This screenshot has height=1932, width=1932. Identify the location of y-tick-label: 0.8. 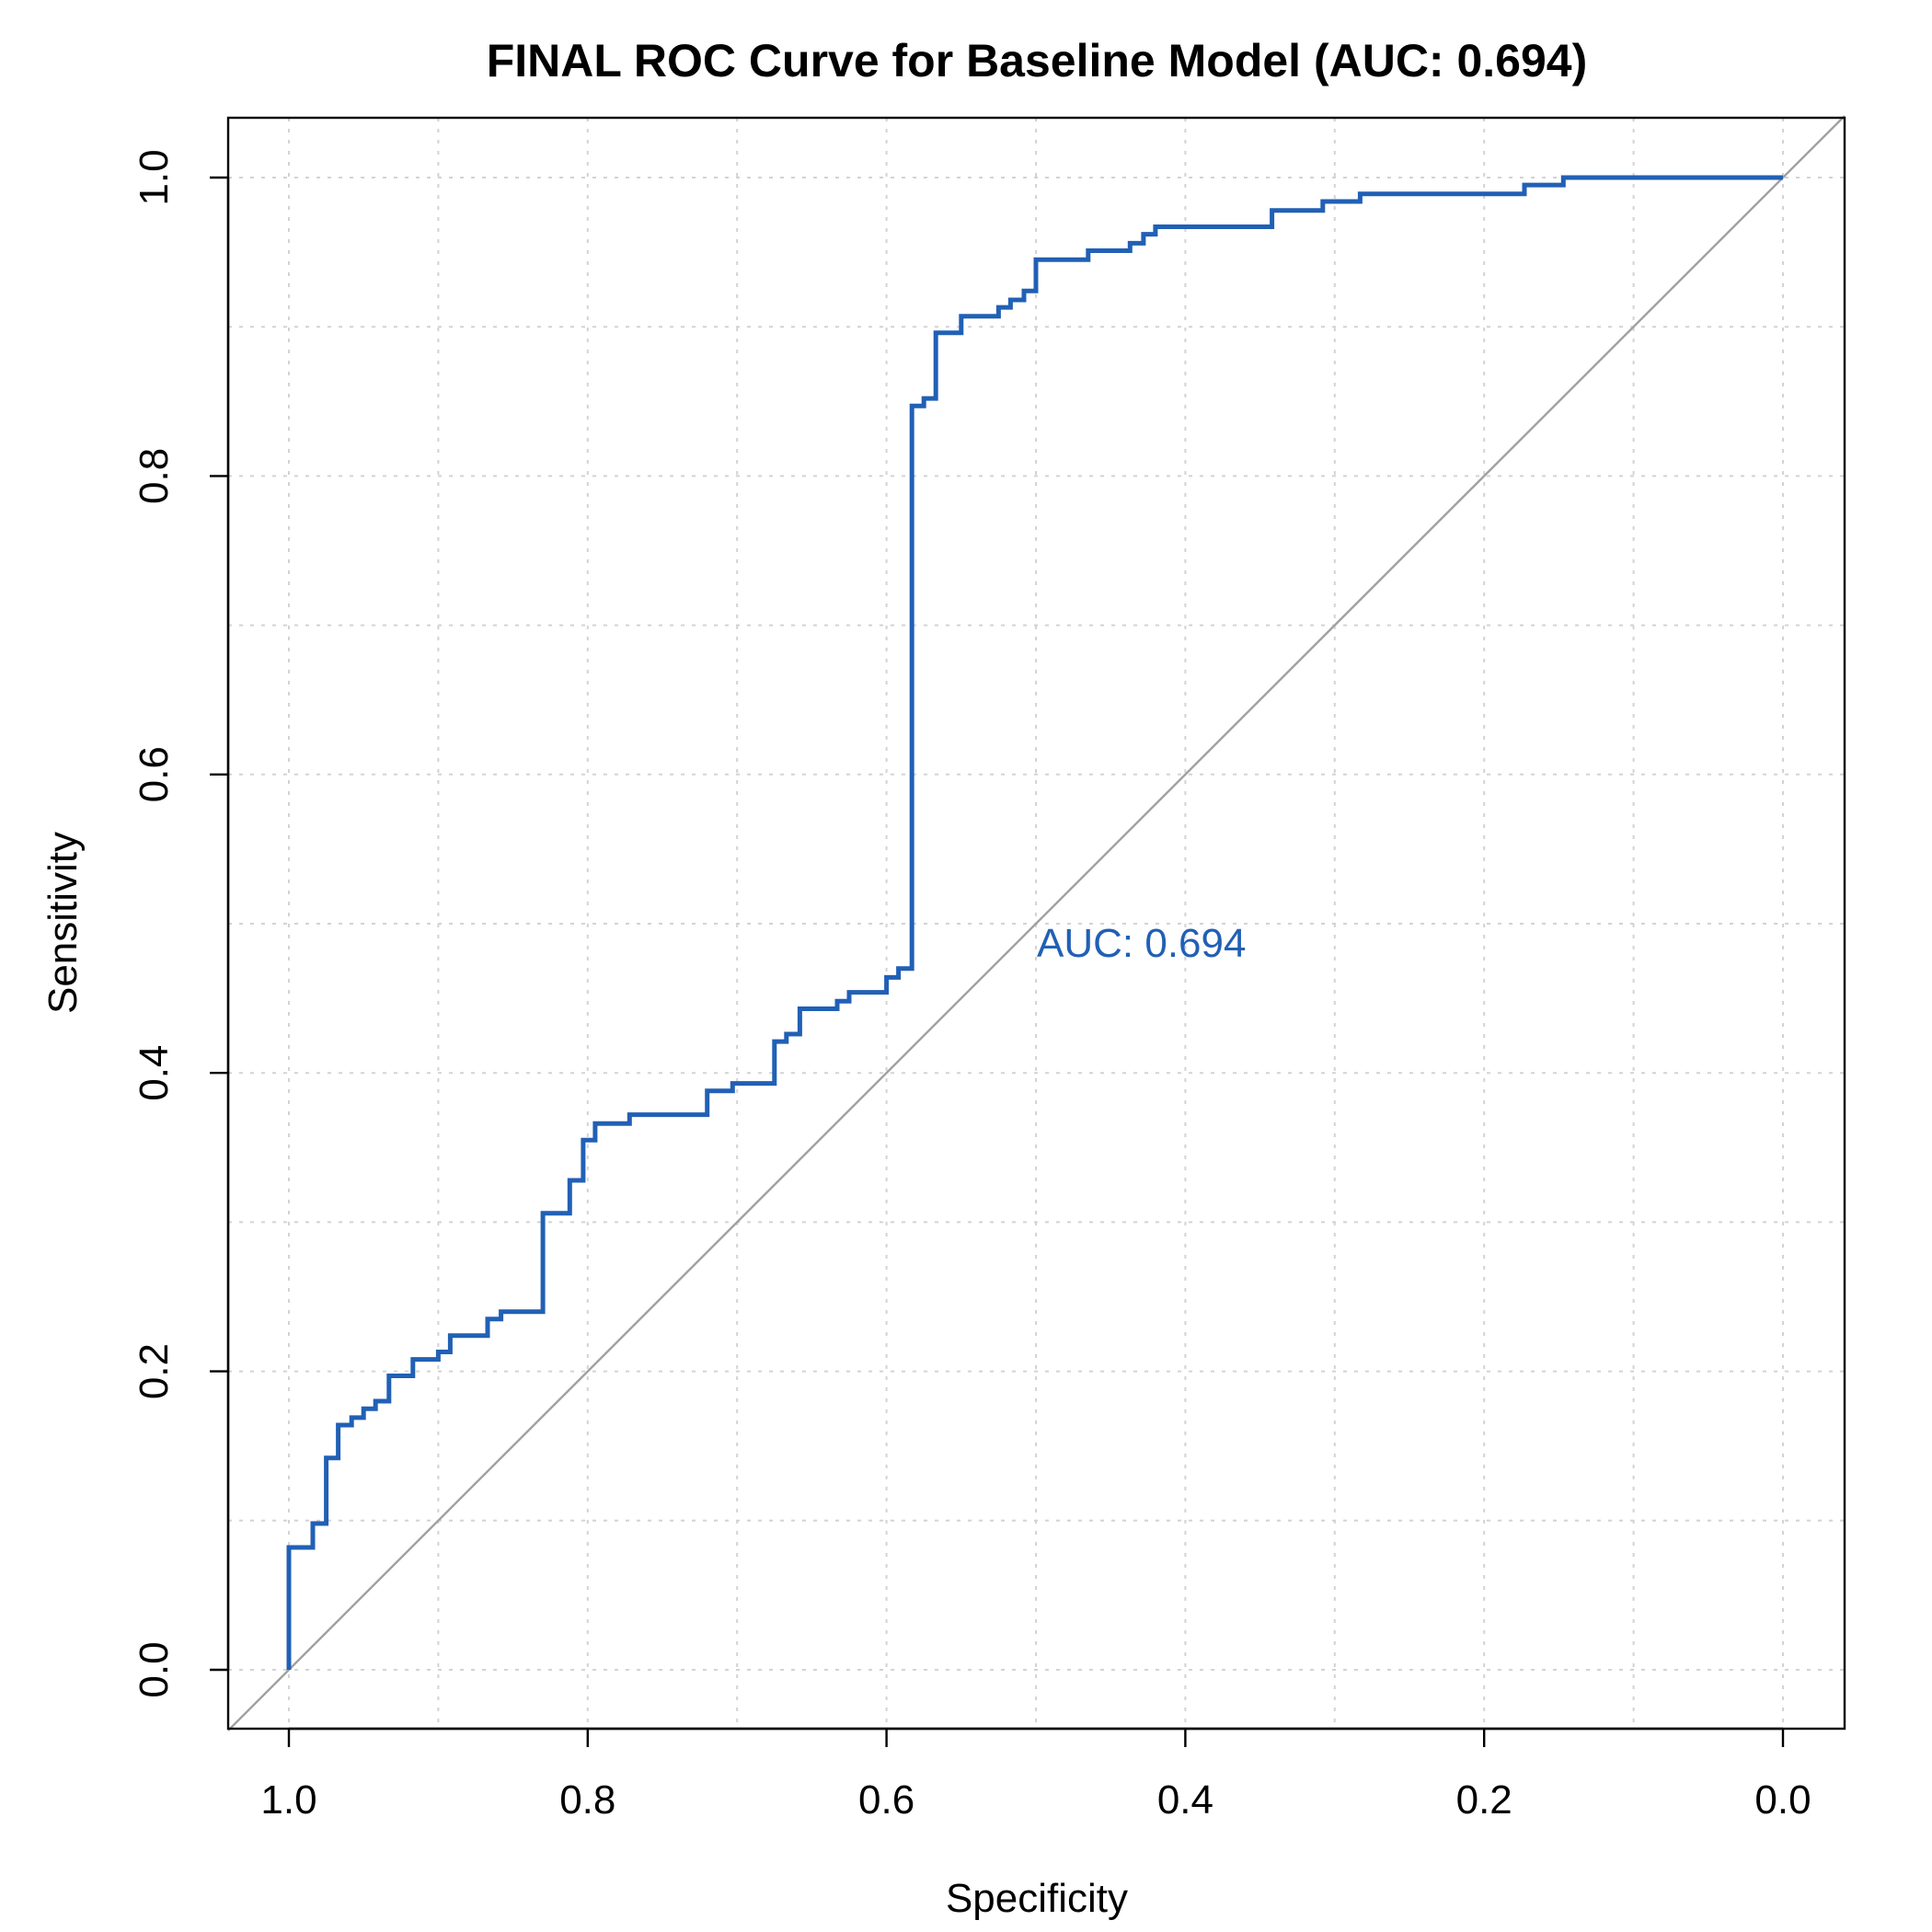
(154, 476).